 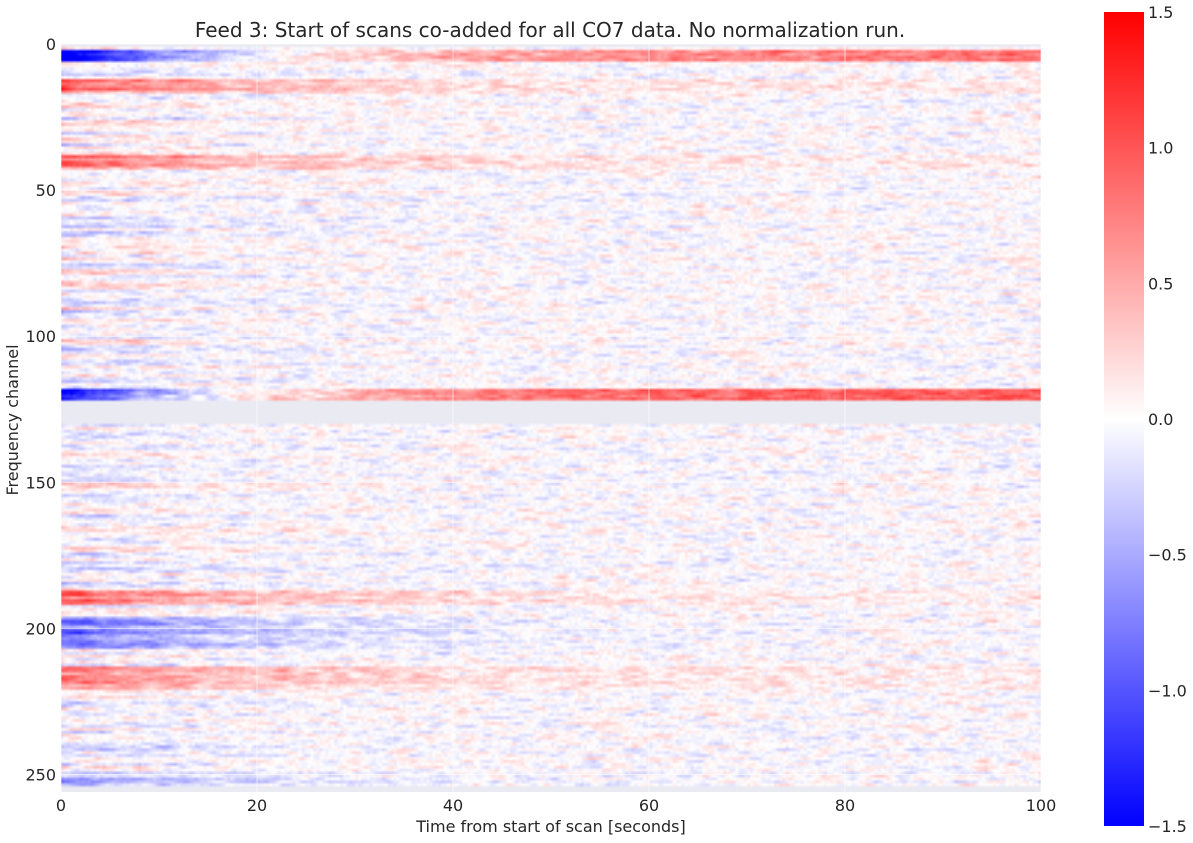 I want to click on y-tick-label: 200, so click(x=40, y=628).